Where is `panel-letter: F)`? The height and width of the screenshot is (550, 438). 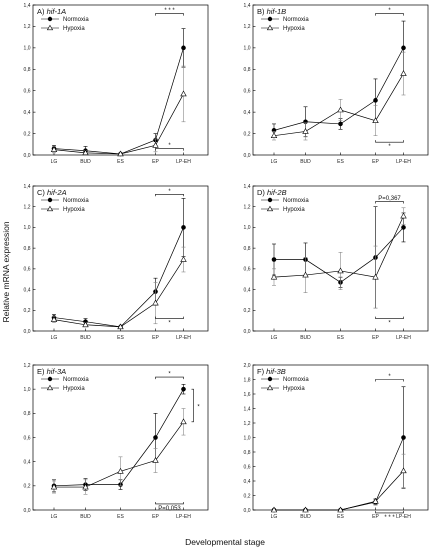
panel-letter: F) is located at coordinates (261, 371).